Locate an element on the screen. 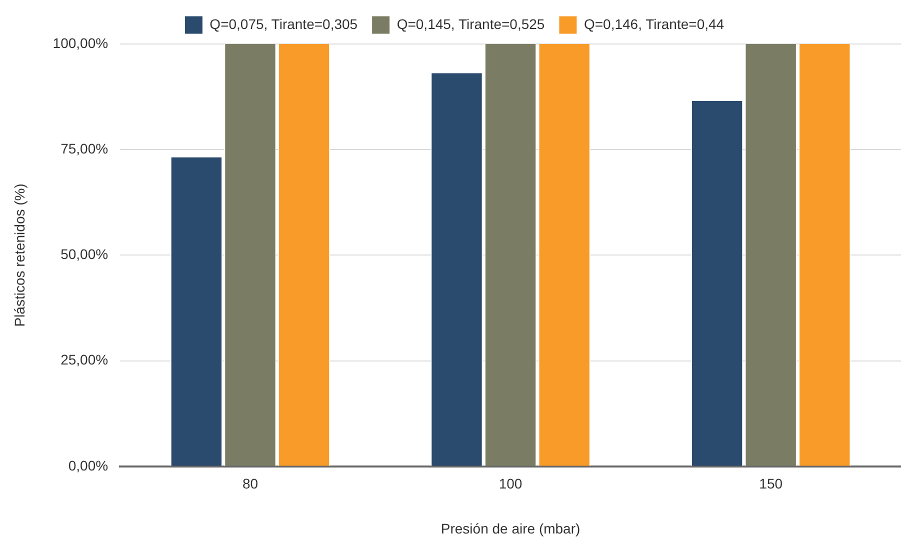  x-tick-label: 80 is located at coordinates (250, 484).